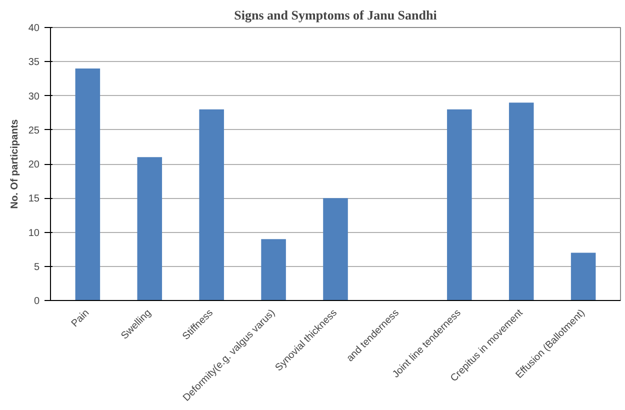 This screenshot has height=410, width=625. I want to click on y-tick-label: 0, so click(37, 301).